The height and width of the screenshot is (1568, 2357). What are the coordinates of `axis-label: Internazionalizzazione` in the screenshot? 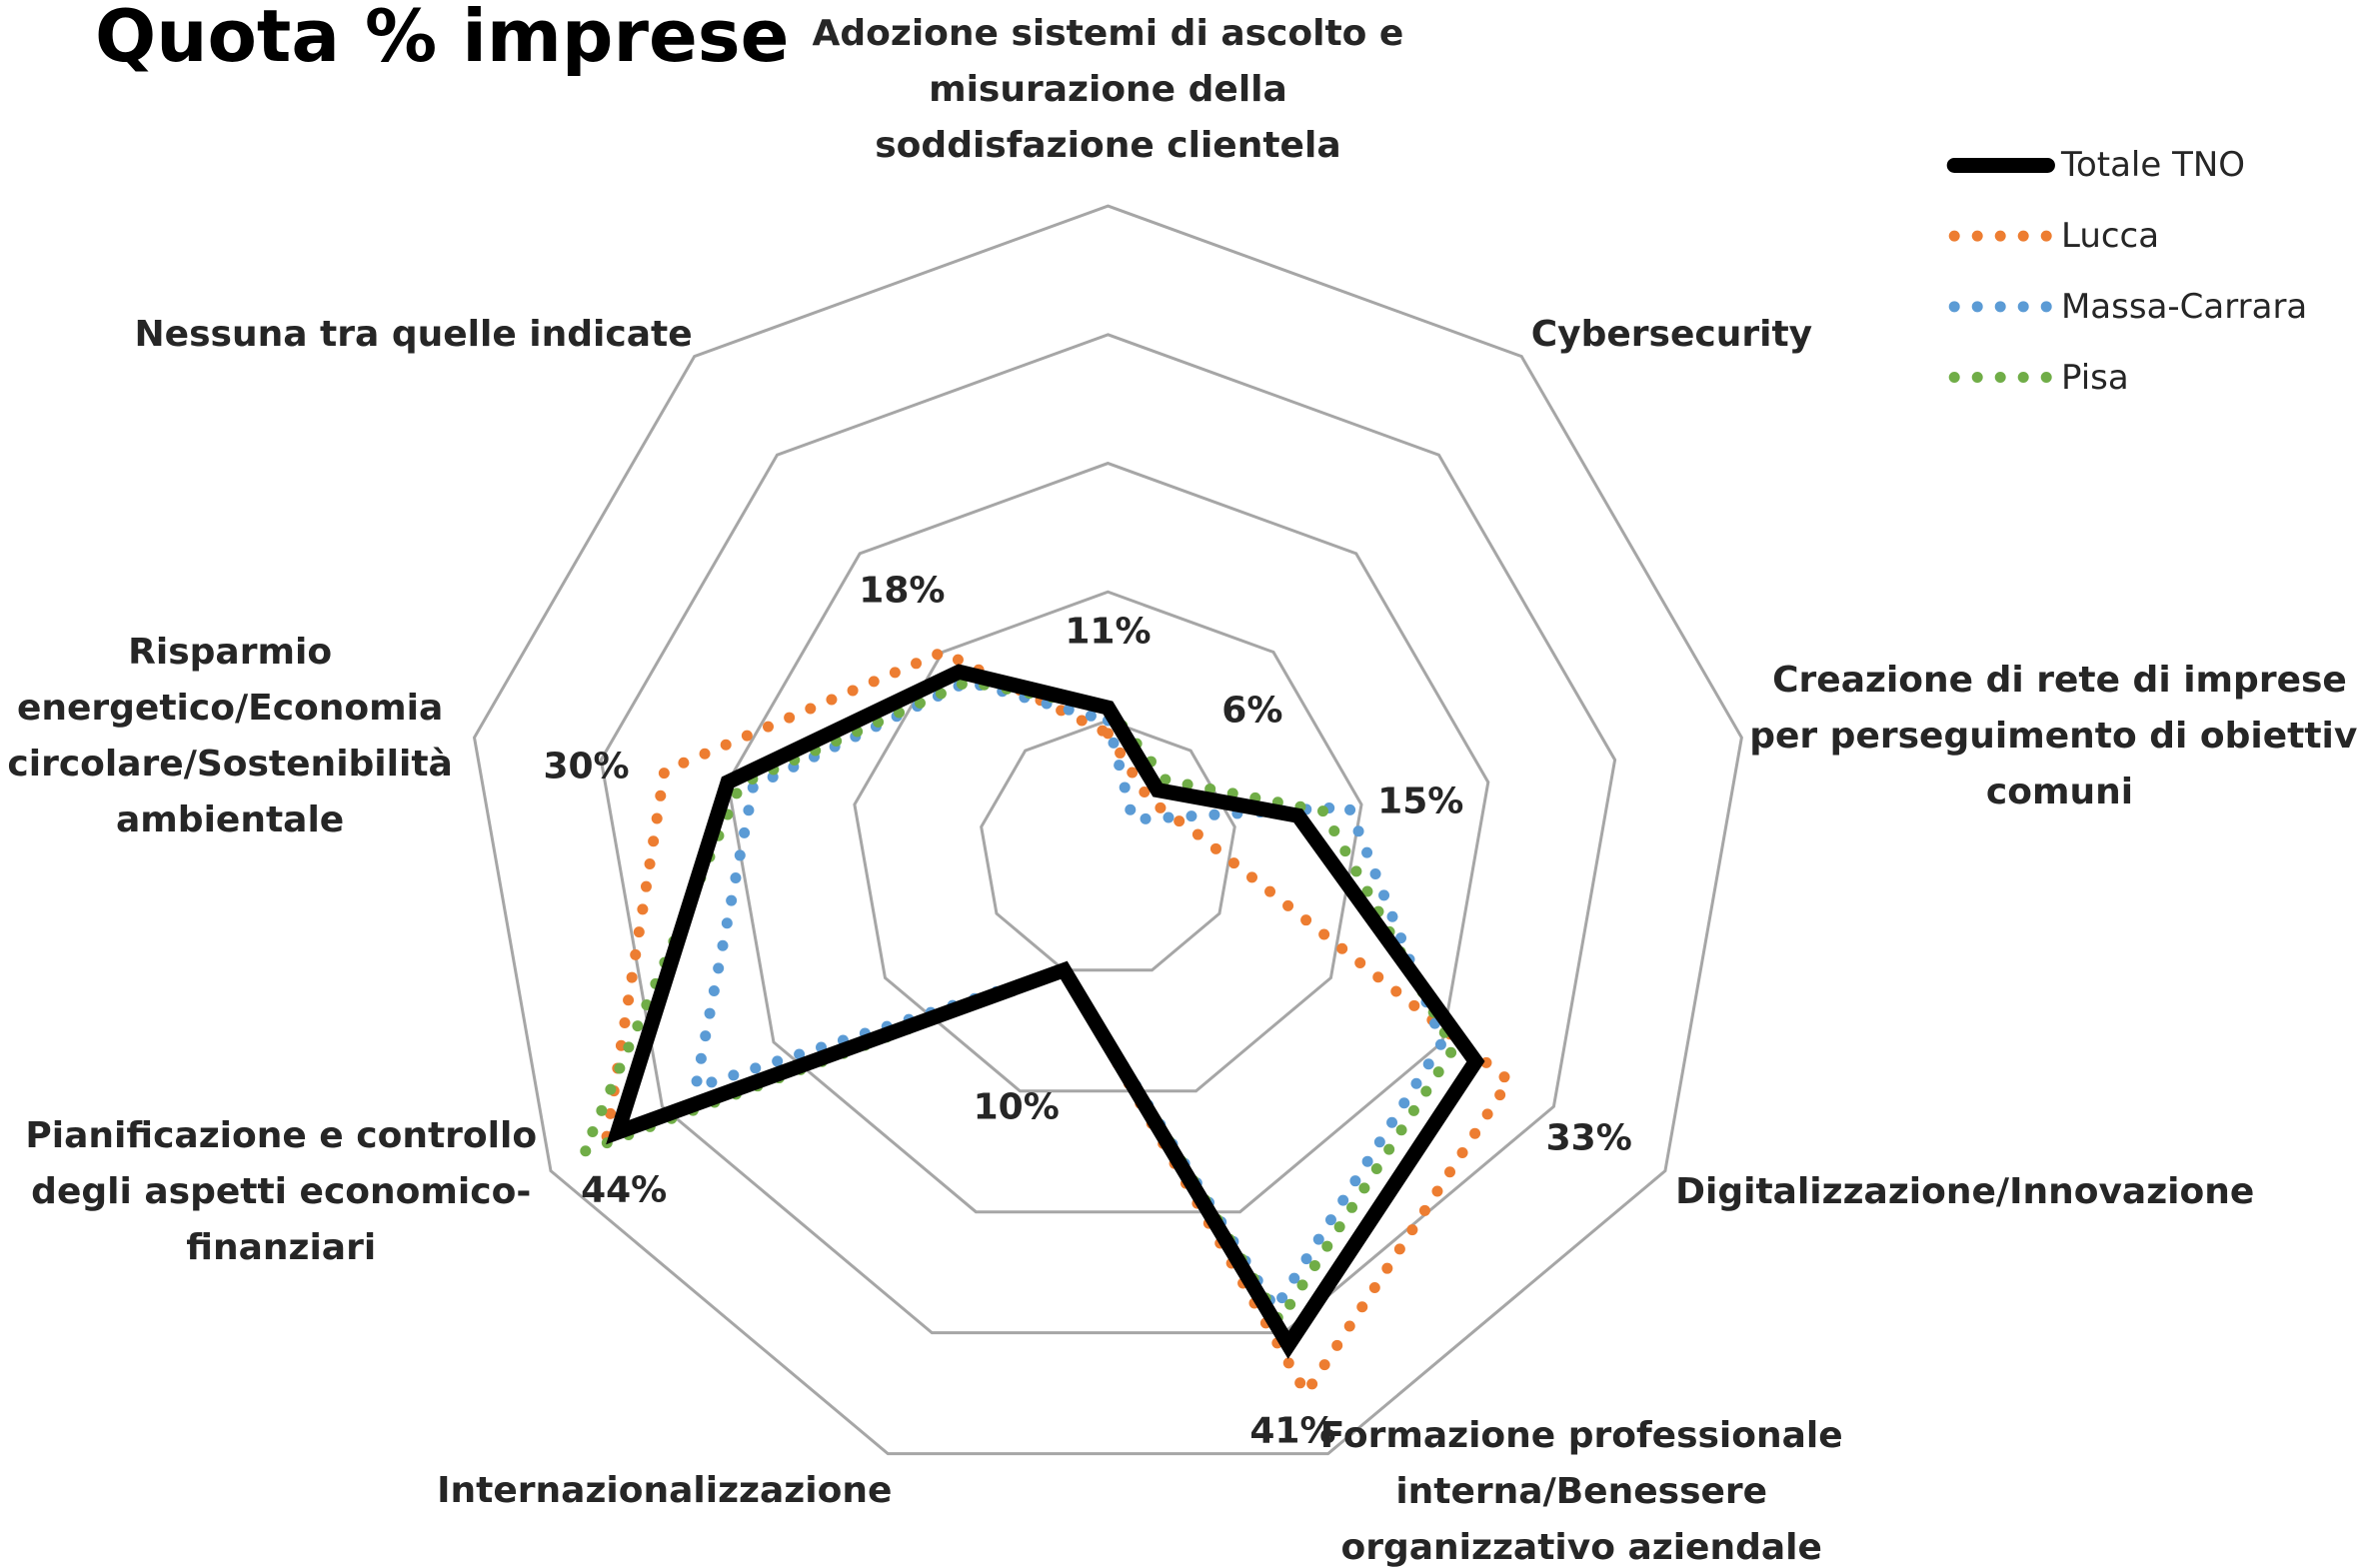 It's located at (665, 1490).